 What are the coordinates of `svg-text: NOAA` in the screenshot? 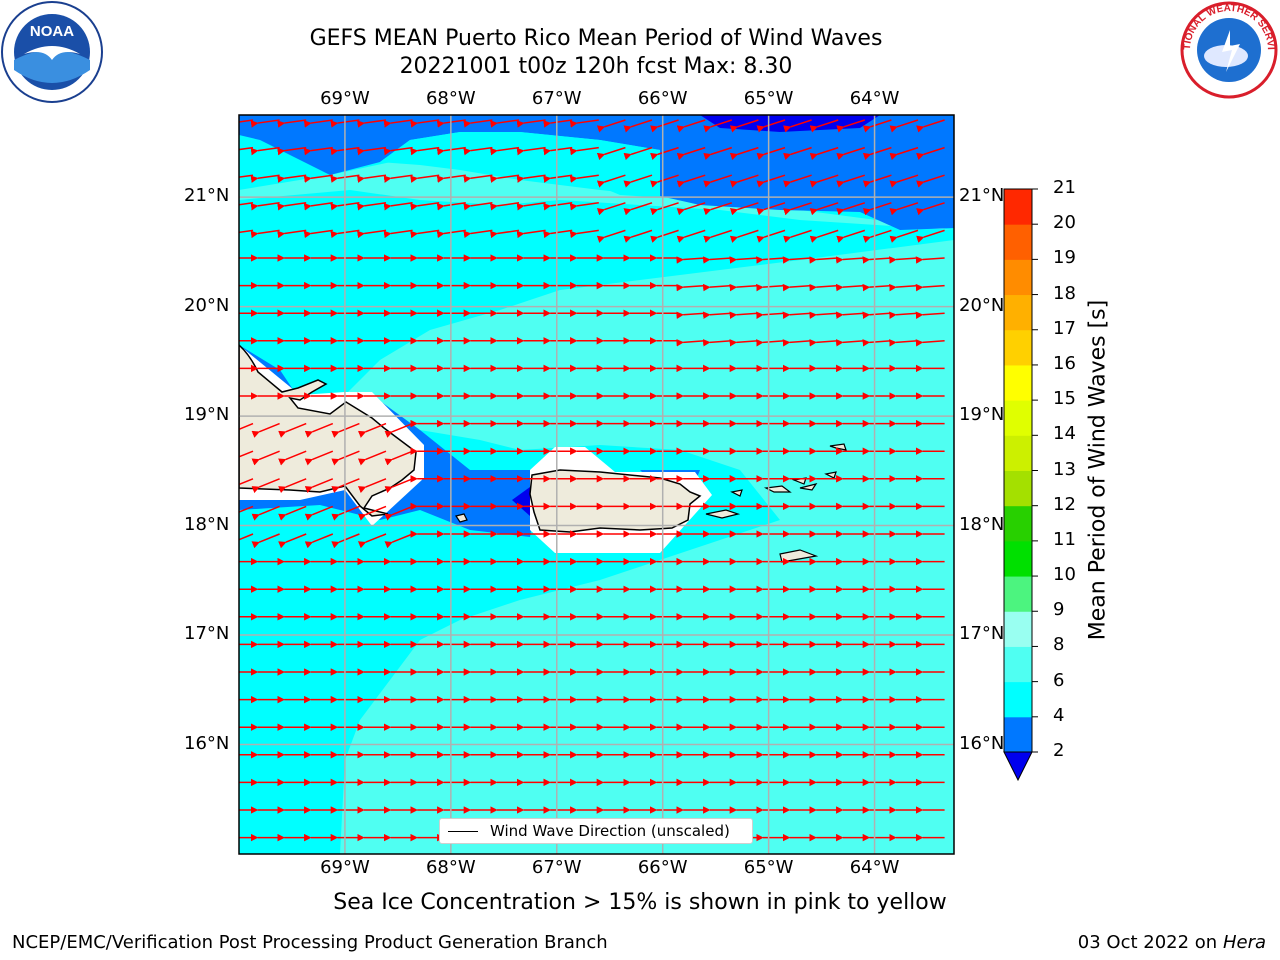 It's located at (52, 31).